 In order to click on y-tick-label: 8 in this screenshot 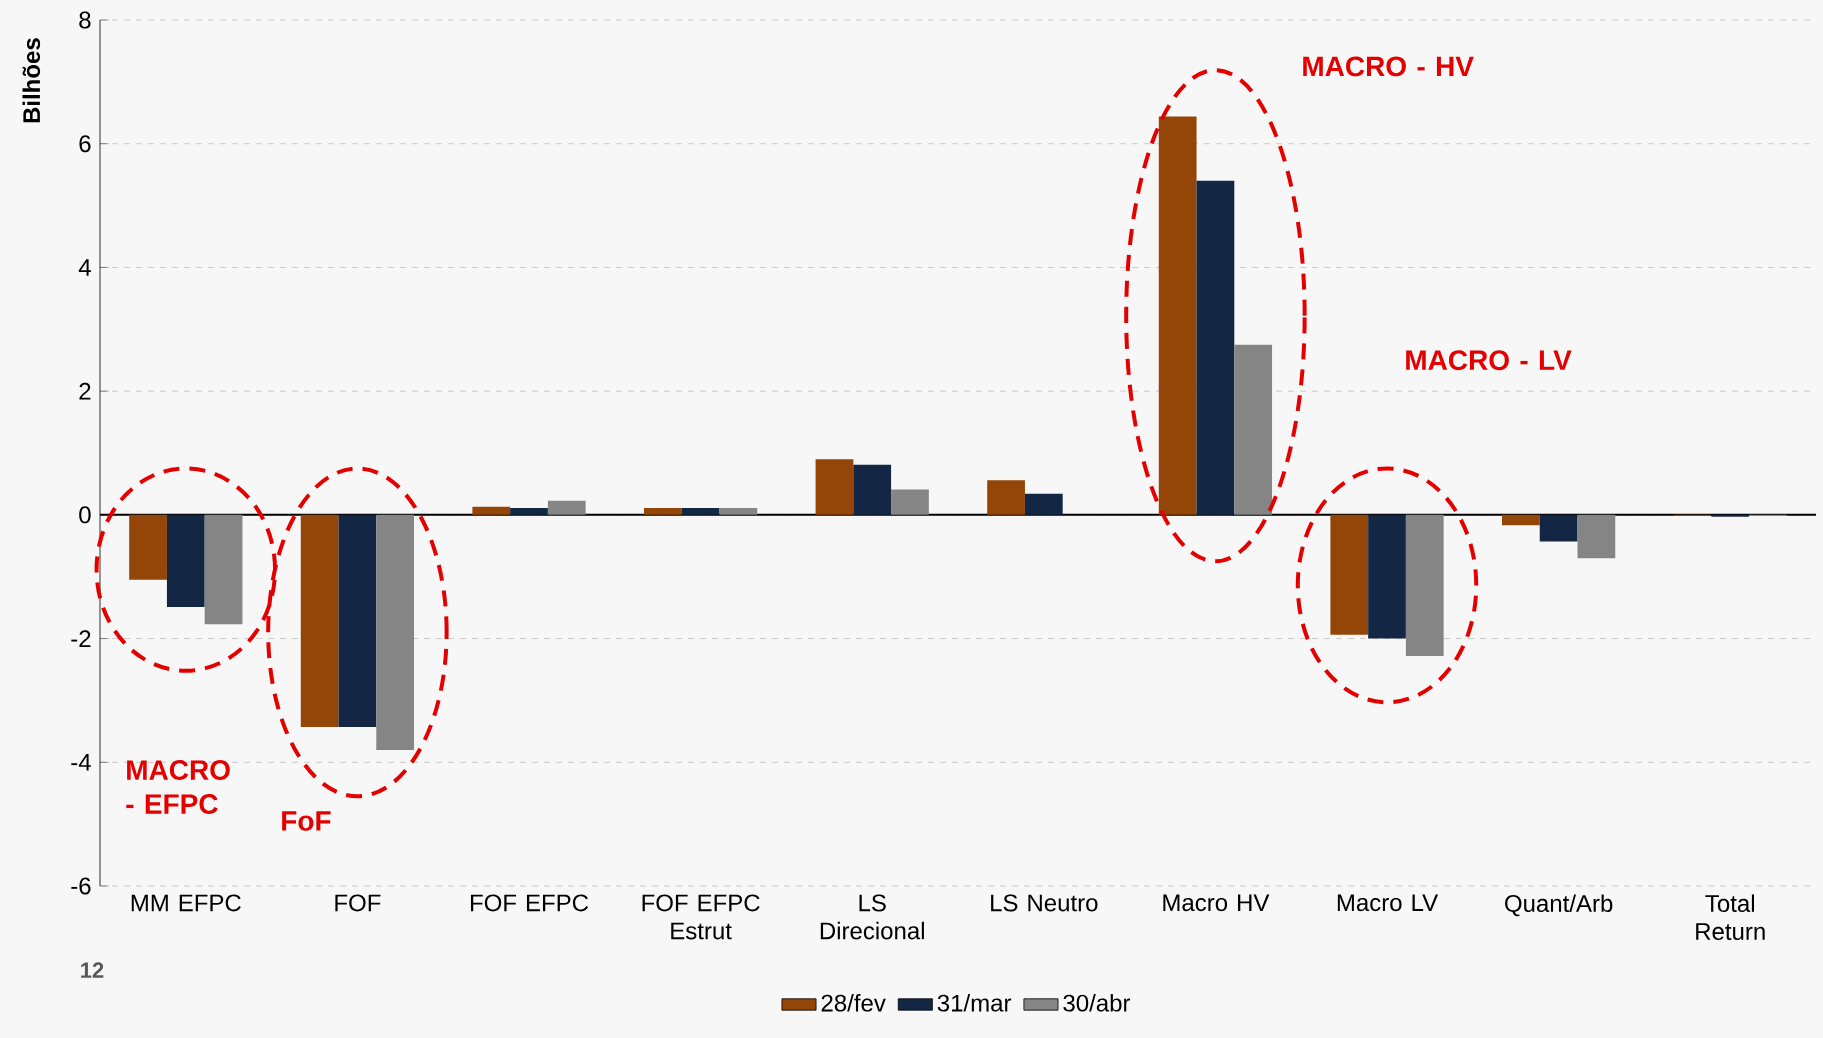, I will do `click(85, 20)`.